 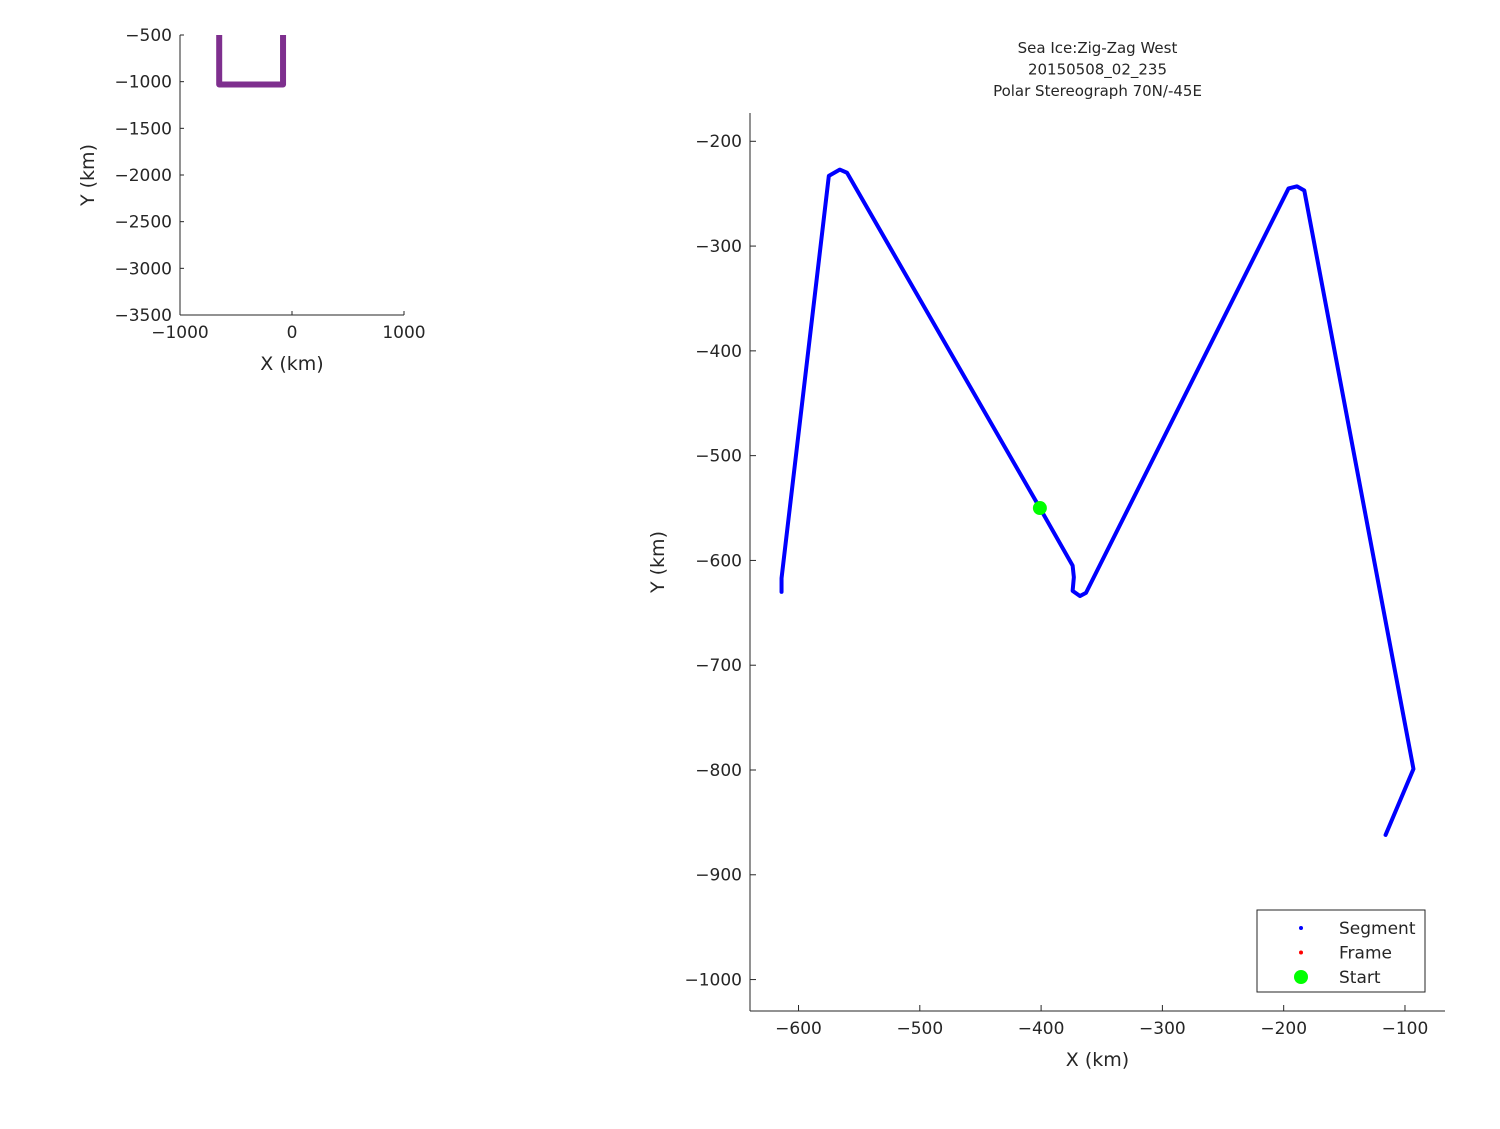 What do you see at coordinates (718, 247) in the screenshot?
I see `y-tick-label: −300` at bounding box center [718, 247].